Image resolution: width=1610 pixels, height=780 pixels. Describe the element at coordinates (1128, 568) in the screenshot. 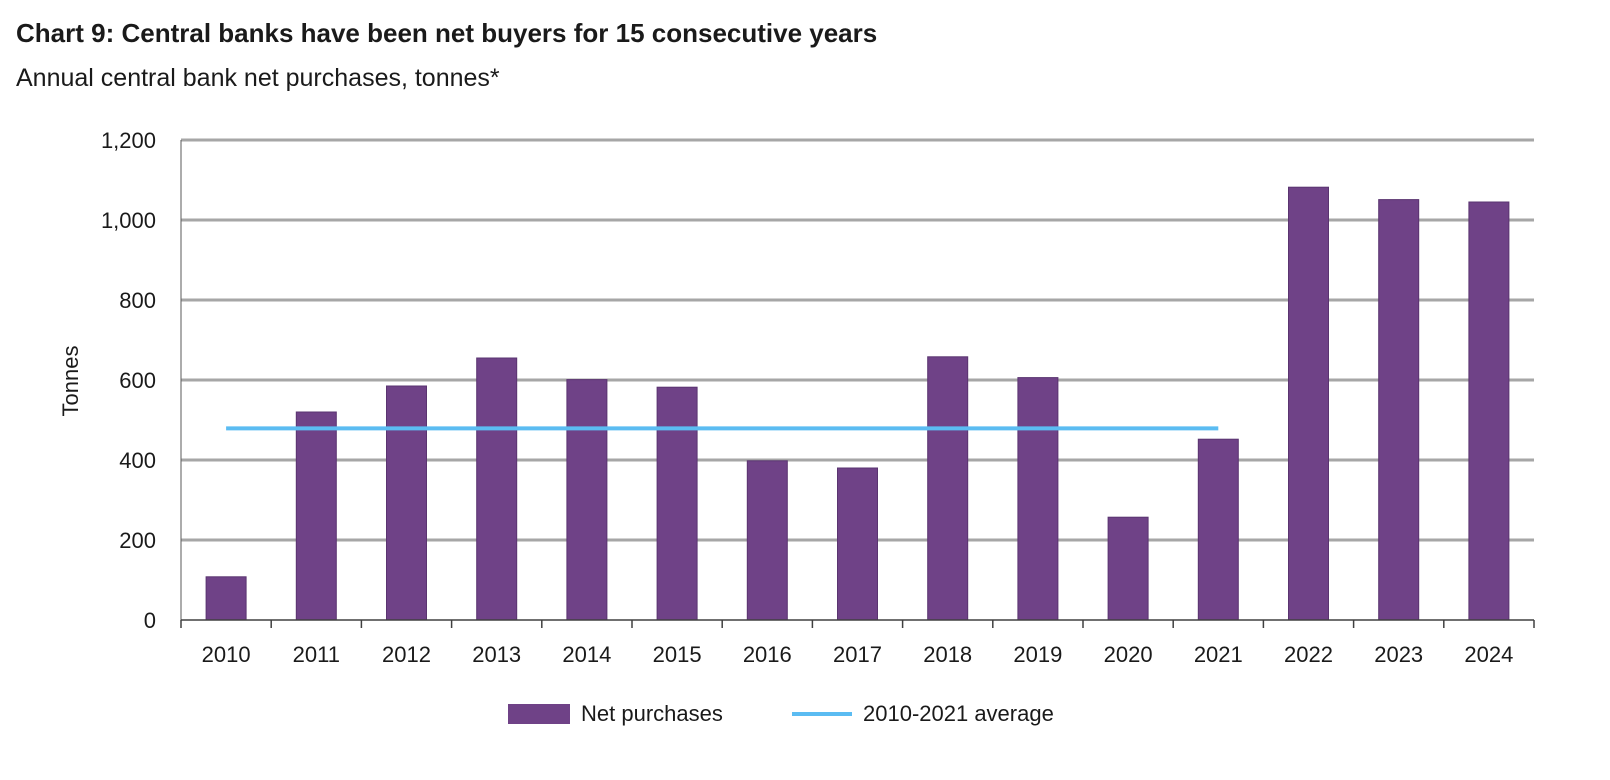

I see `bar-2020` at that location.